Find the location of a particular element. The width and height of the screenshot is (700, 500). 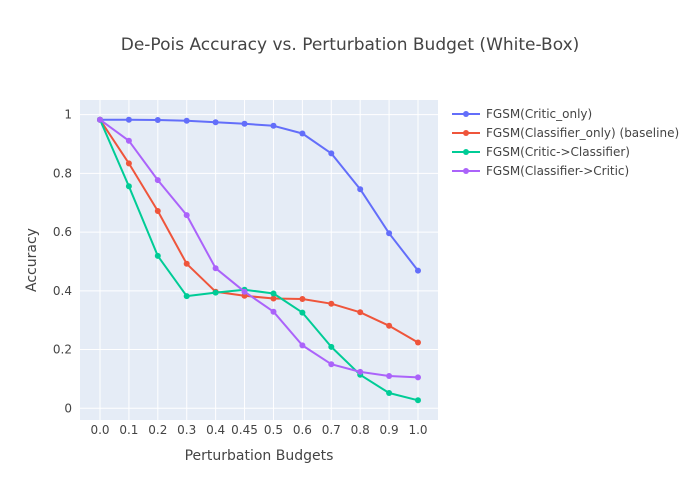

x-tick-label: 0.5 is located at coordinates (273, 430).